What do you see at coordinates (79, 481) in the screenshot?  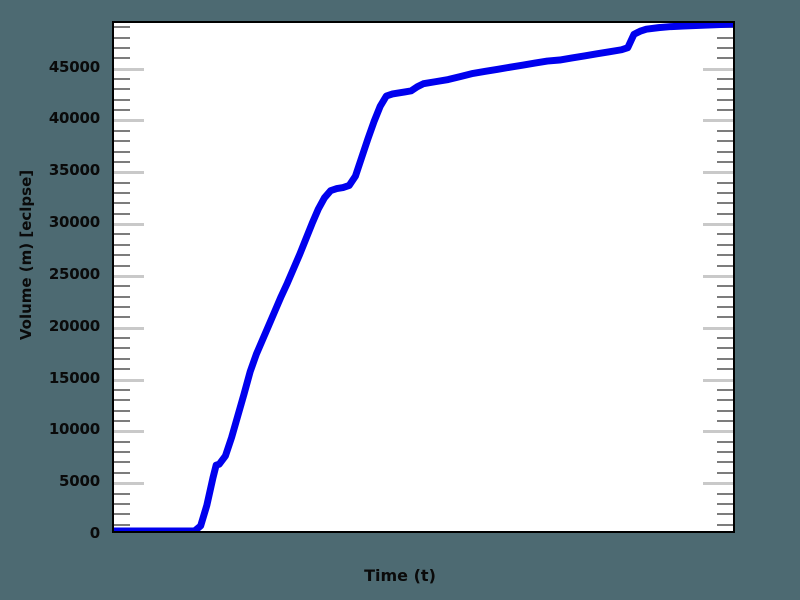 I see `y-tick-label: 5000` at bounding box center [79, 481].